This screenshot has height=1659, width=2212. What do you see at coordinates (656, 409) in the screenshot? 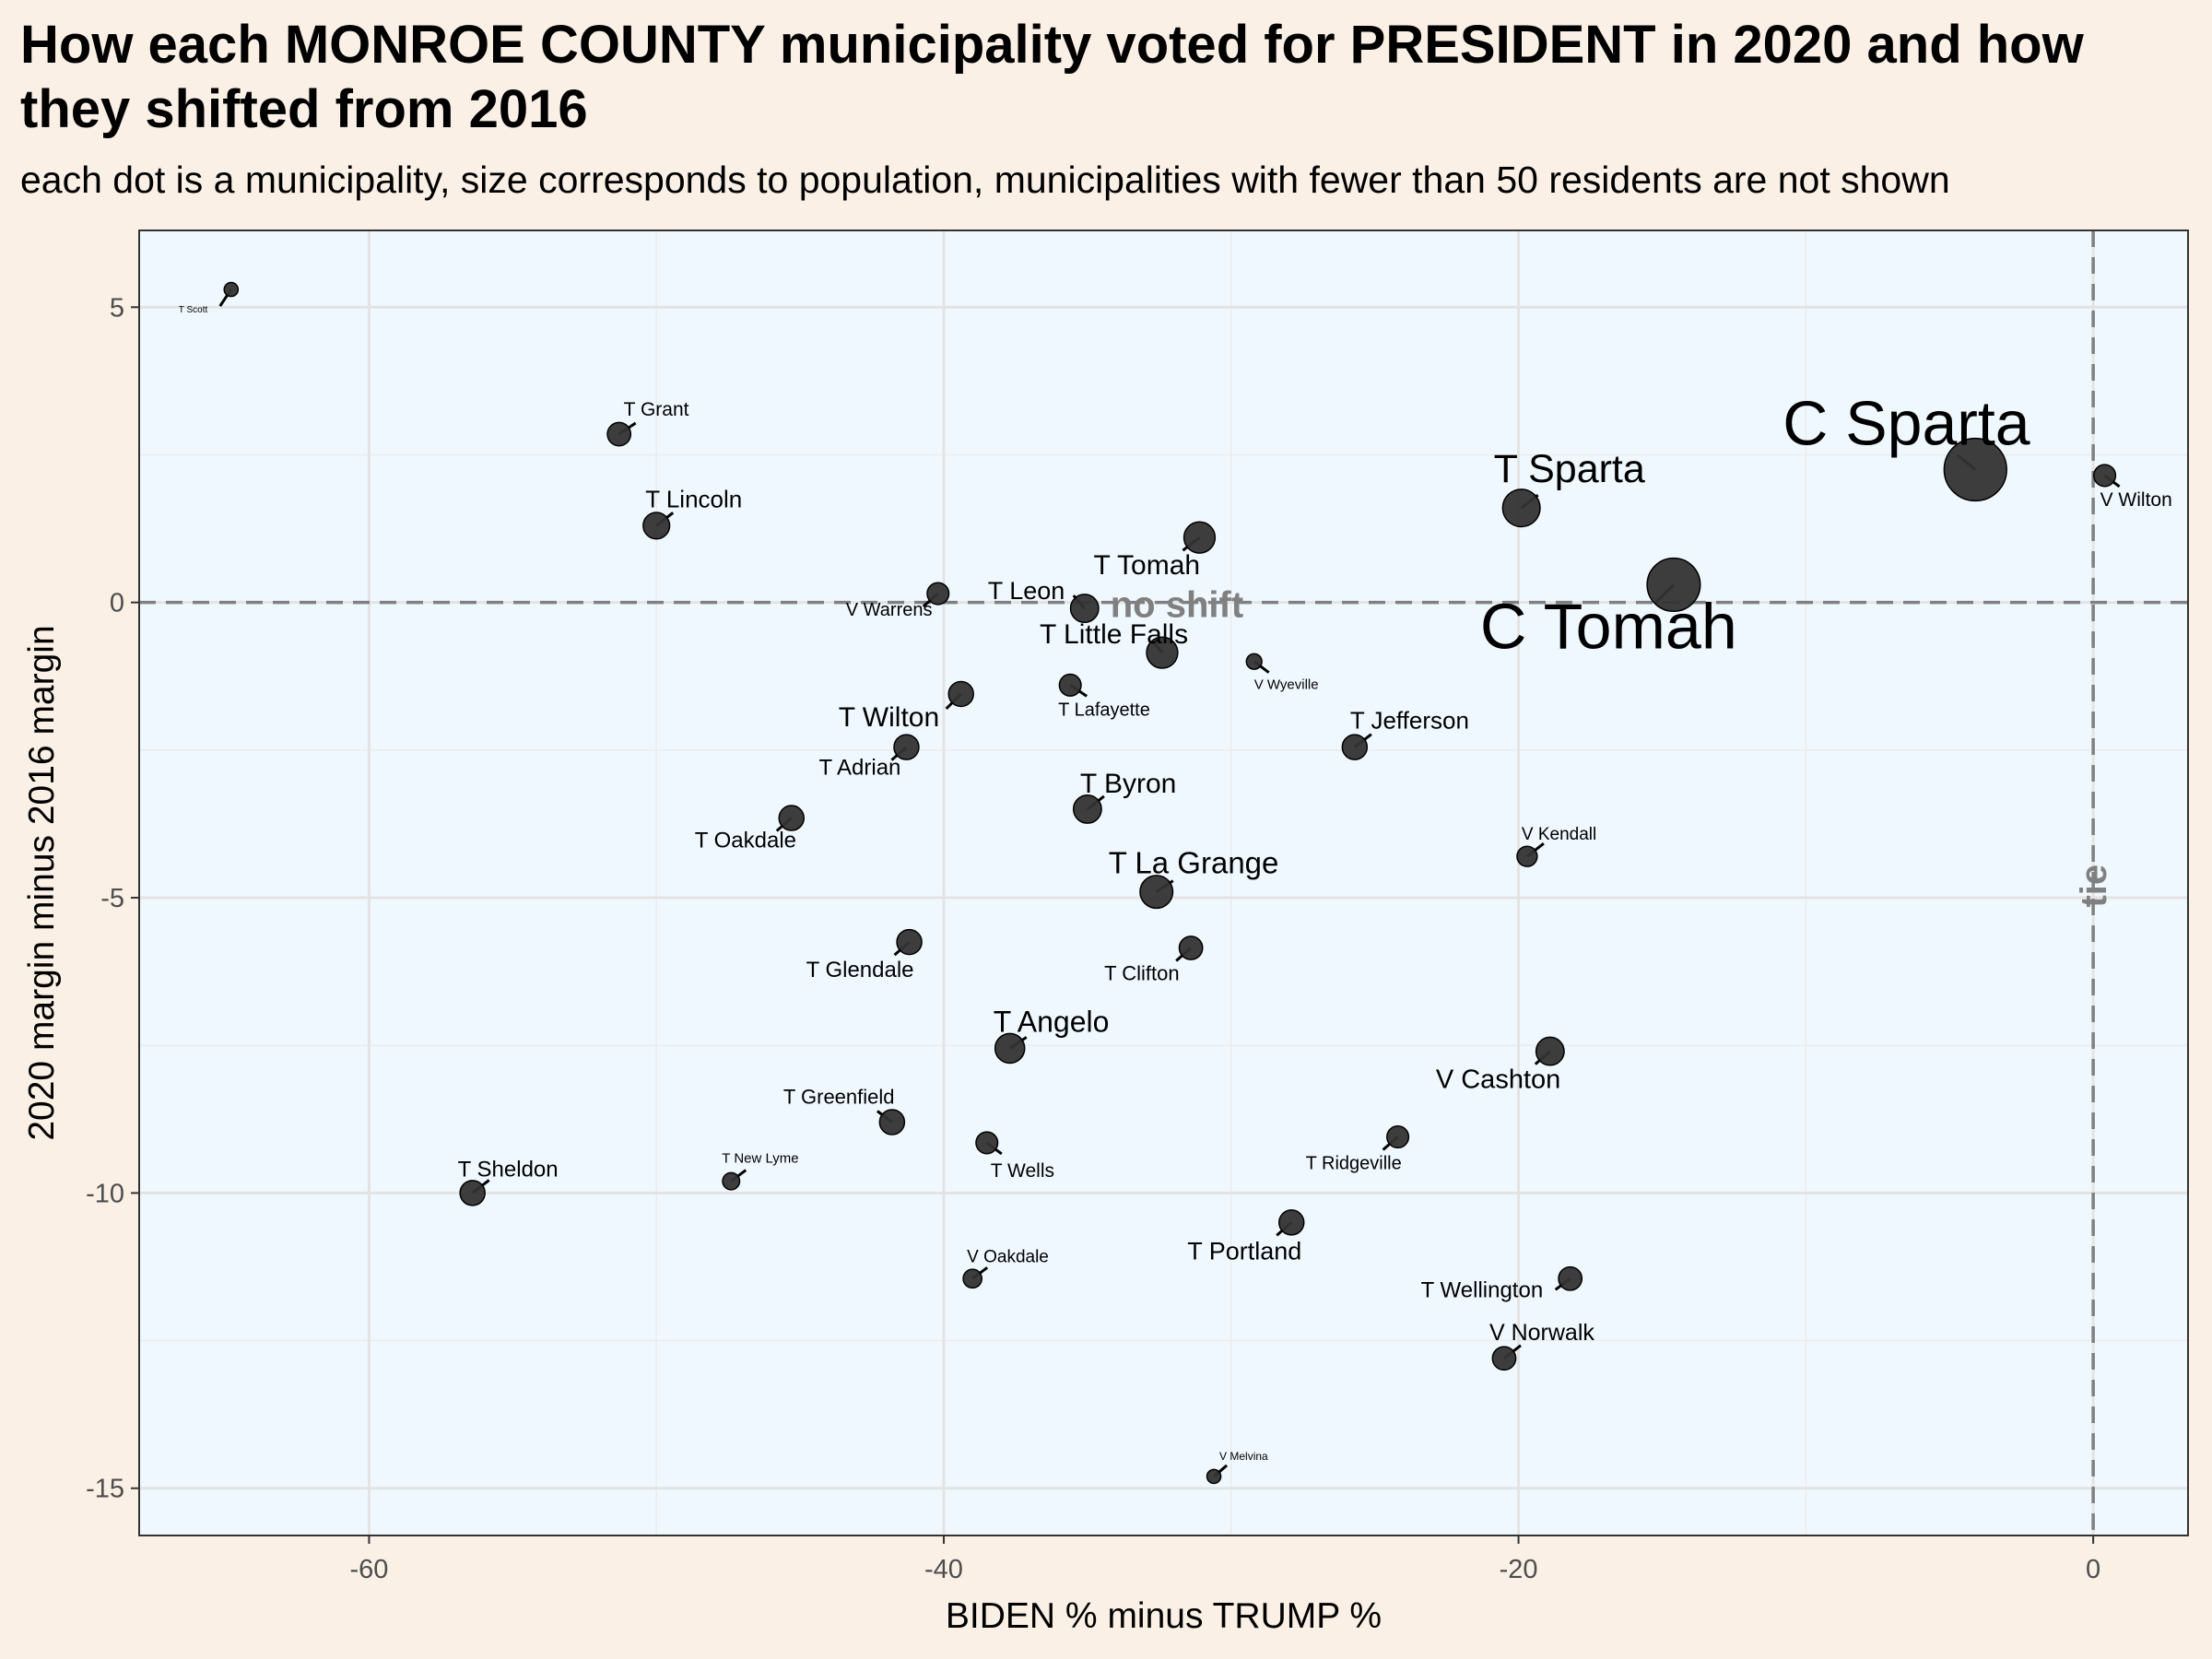
I see `point-label: T Grant` at bounding box center [656, 409].